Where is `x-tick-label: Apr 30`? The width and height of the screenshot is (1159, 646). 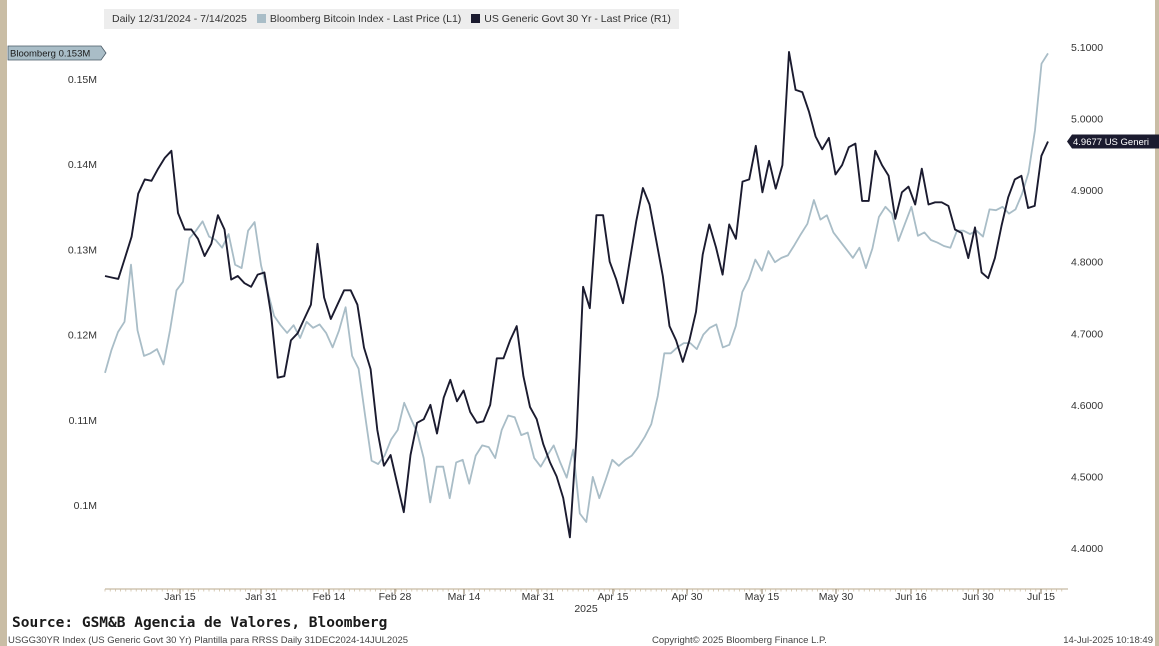
x-tick-label: Apr 30 is located at coordinates (687, 597).